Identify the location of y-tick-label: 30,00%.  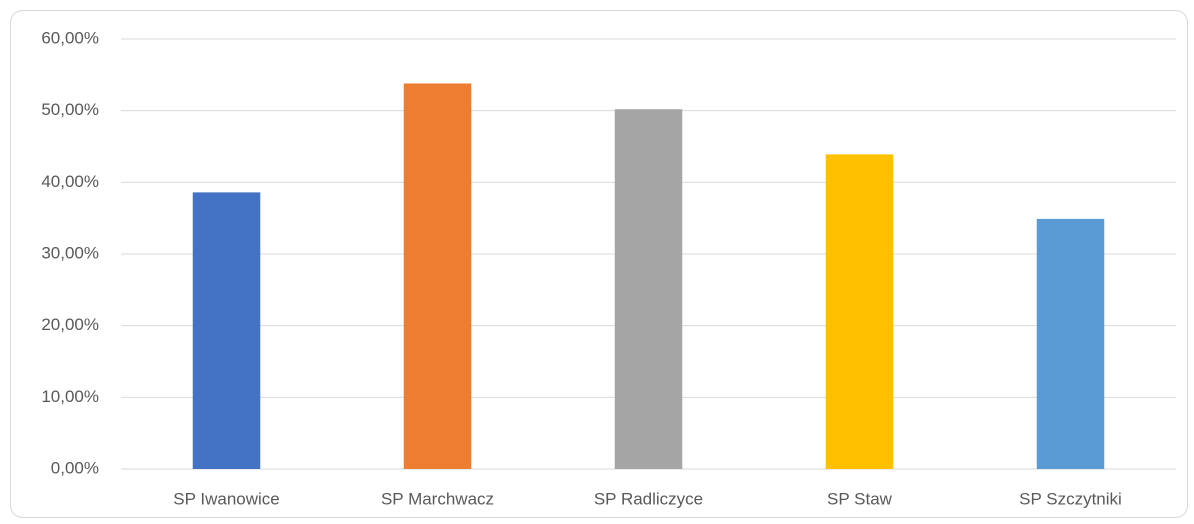
(70, 252).